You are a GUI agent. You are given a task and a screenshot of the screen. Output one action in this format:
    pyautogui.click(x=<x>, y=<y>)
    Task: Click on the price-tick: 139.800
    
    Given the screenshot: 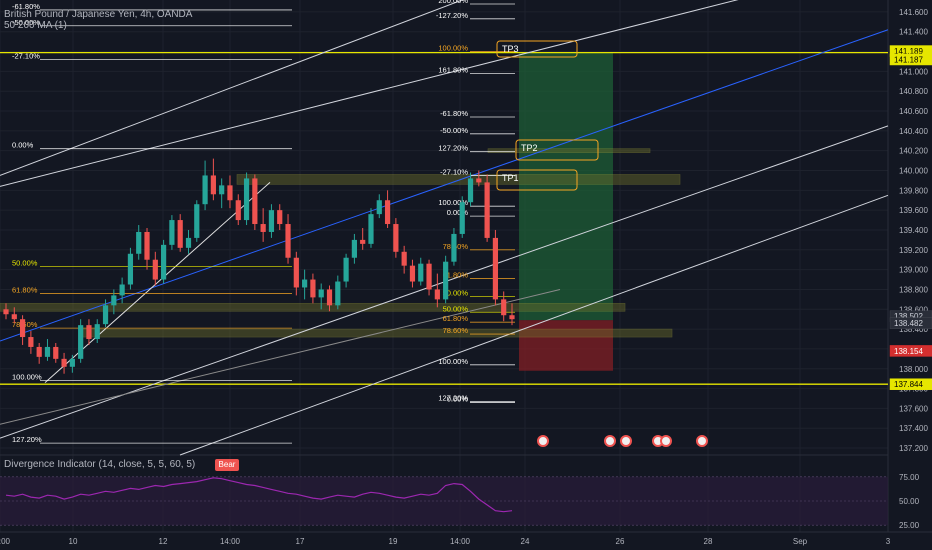 What is the action you would take?
    pyautogui.click(x=913, y=190)
    